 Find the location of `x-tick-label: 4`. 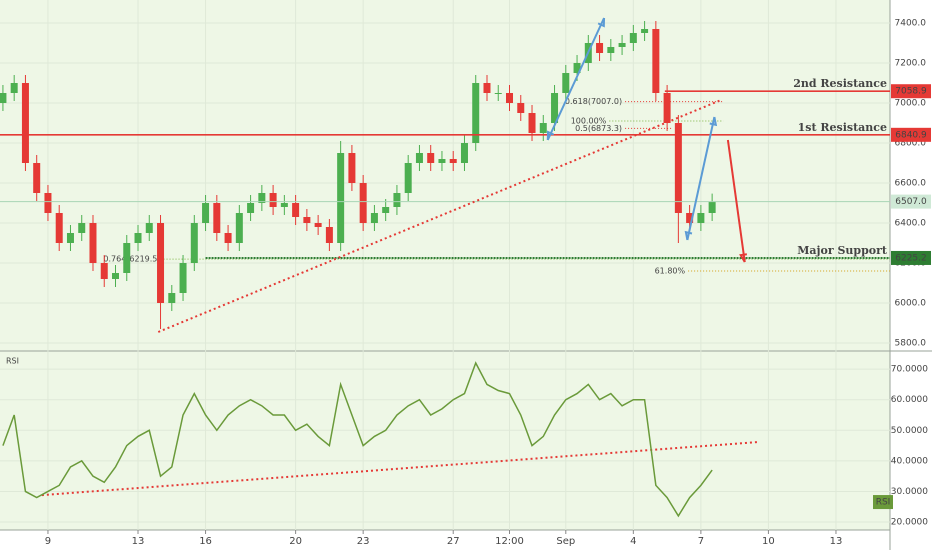

x-tick-label: 4 is located at coordinates (633, 541).